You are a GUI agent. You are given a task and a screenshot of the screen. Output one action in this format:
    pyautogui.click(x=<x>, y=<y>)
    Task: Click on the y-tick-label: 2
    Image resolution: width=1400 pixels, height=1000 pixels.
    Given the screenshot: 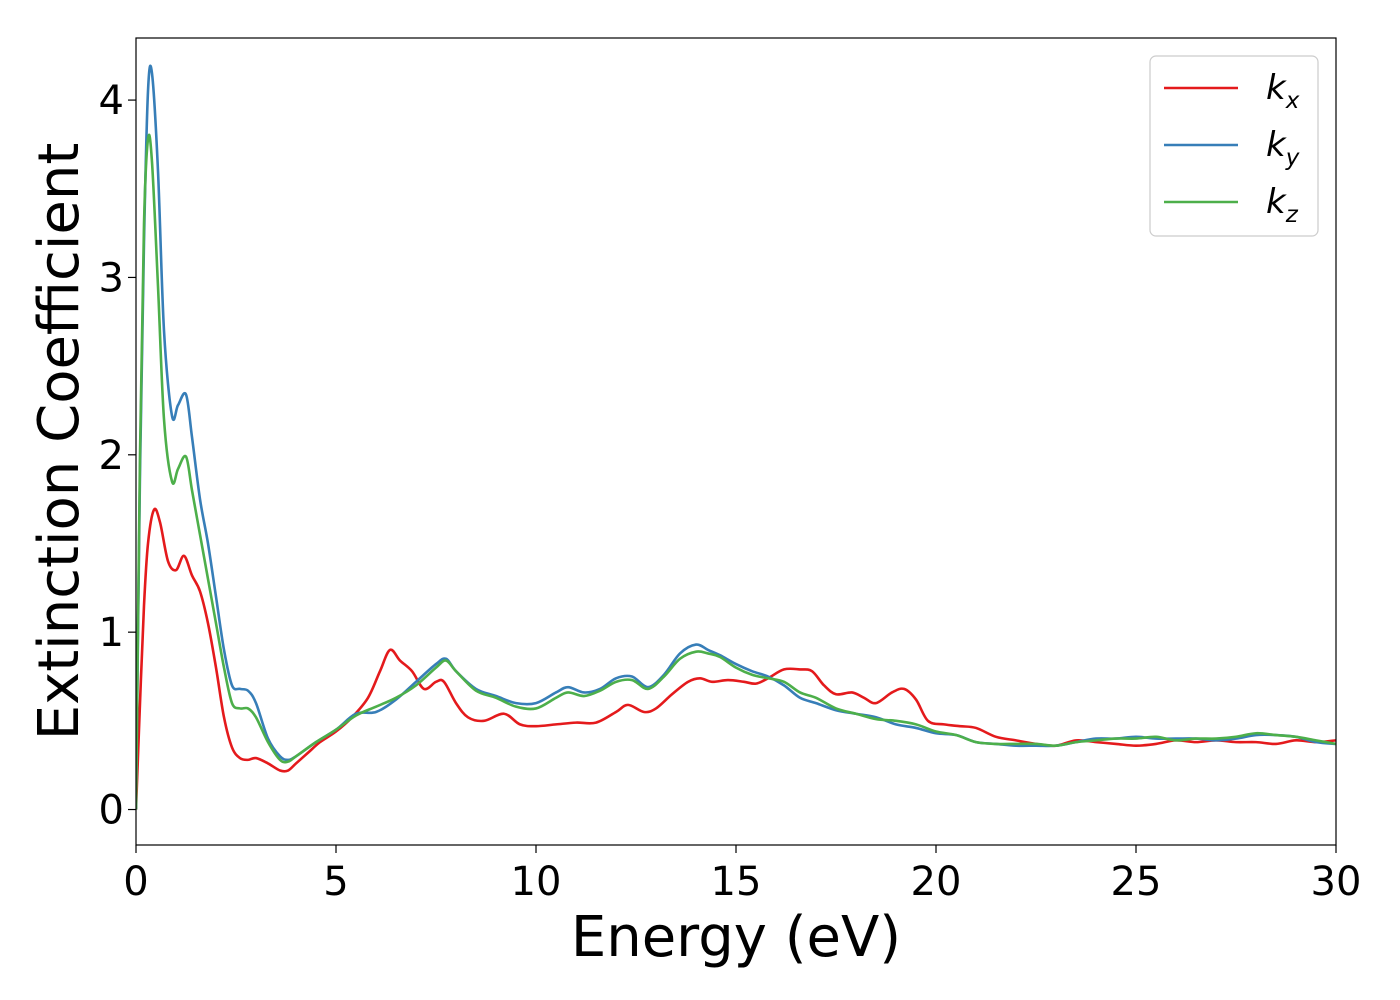 What is the action you would take?
    pyautogui.click(x=111, y=456)
    